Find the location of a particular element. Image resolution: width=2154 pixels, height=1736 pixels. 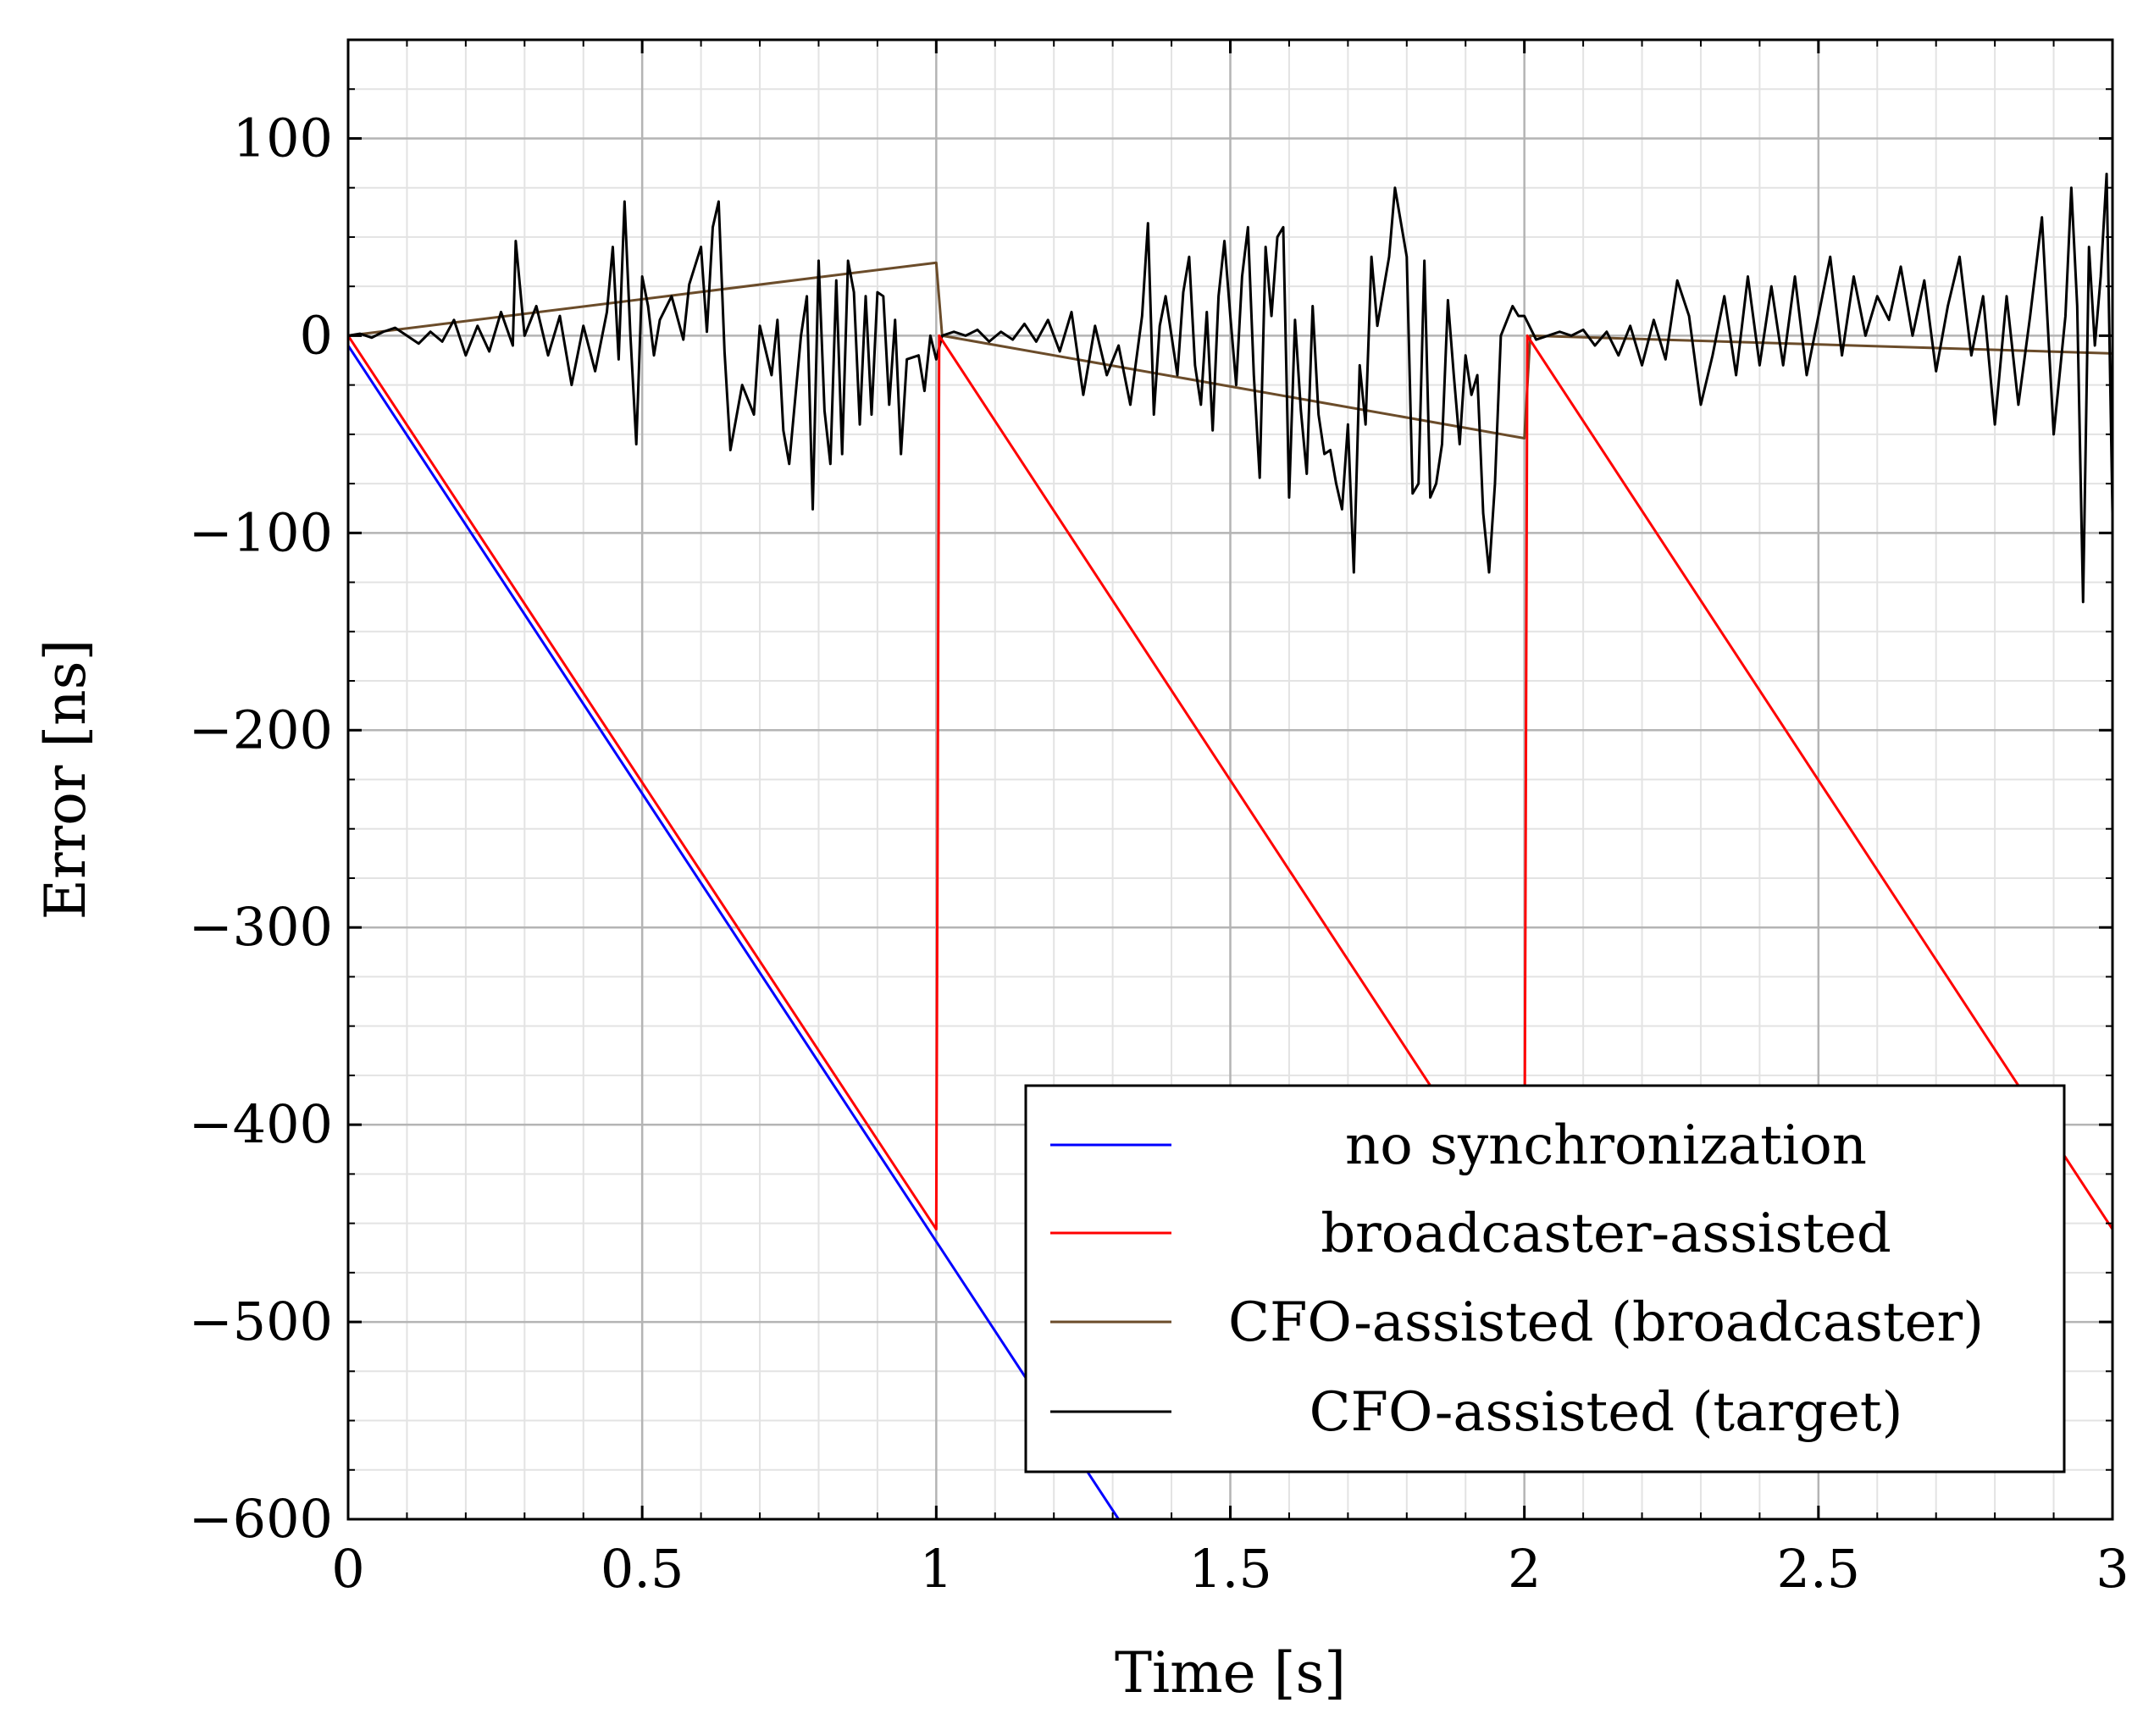

x-tick-label: 2.5 is located at coordinates (1819, 1569).